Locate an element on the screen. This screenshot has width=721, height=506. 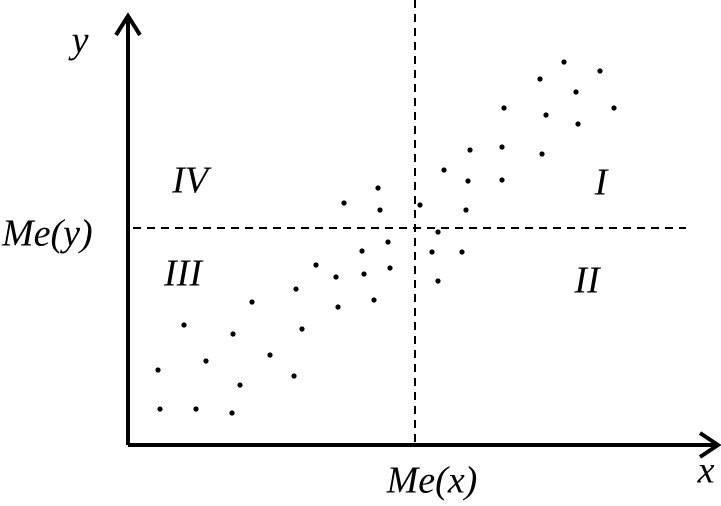
quadrant-label: IV is located at coordinates (191, 181).